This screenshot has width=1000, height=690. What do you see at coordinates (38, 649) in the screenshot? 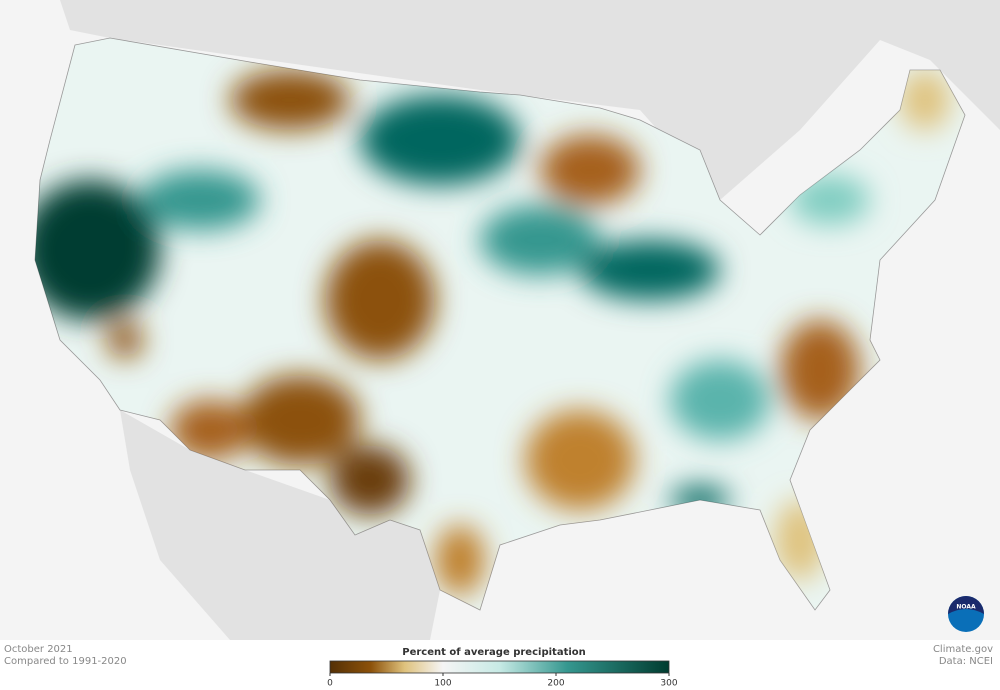
I see `caption-date: October 2021` at bounding box center [38, 649].